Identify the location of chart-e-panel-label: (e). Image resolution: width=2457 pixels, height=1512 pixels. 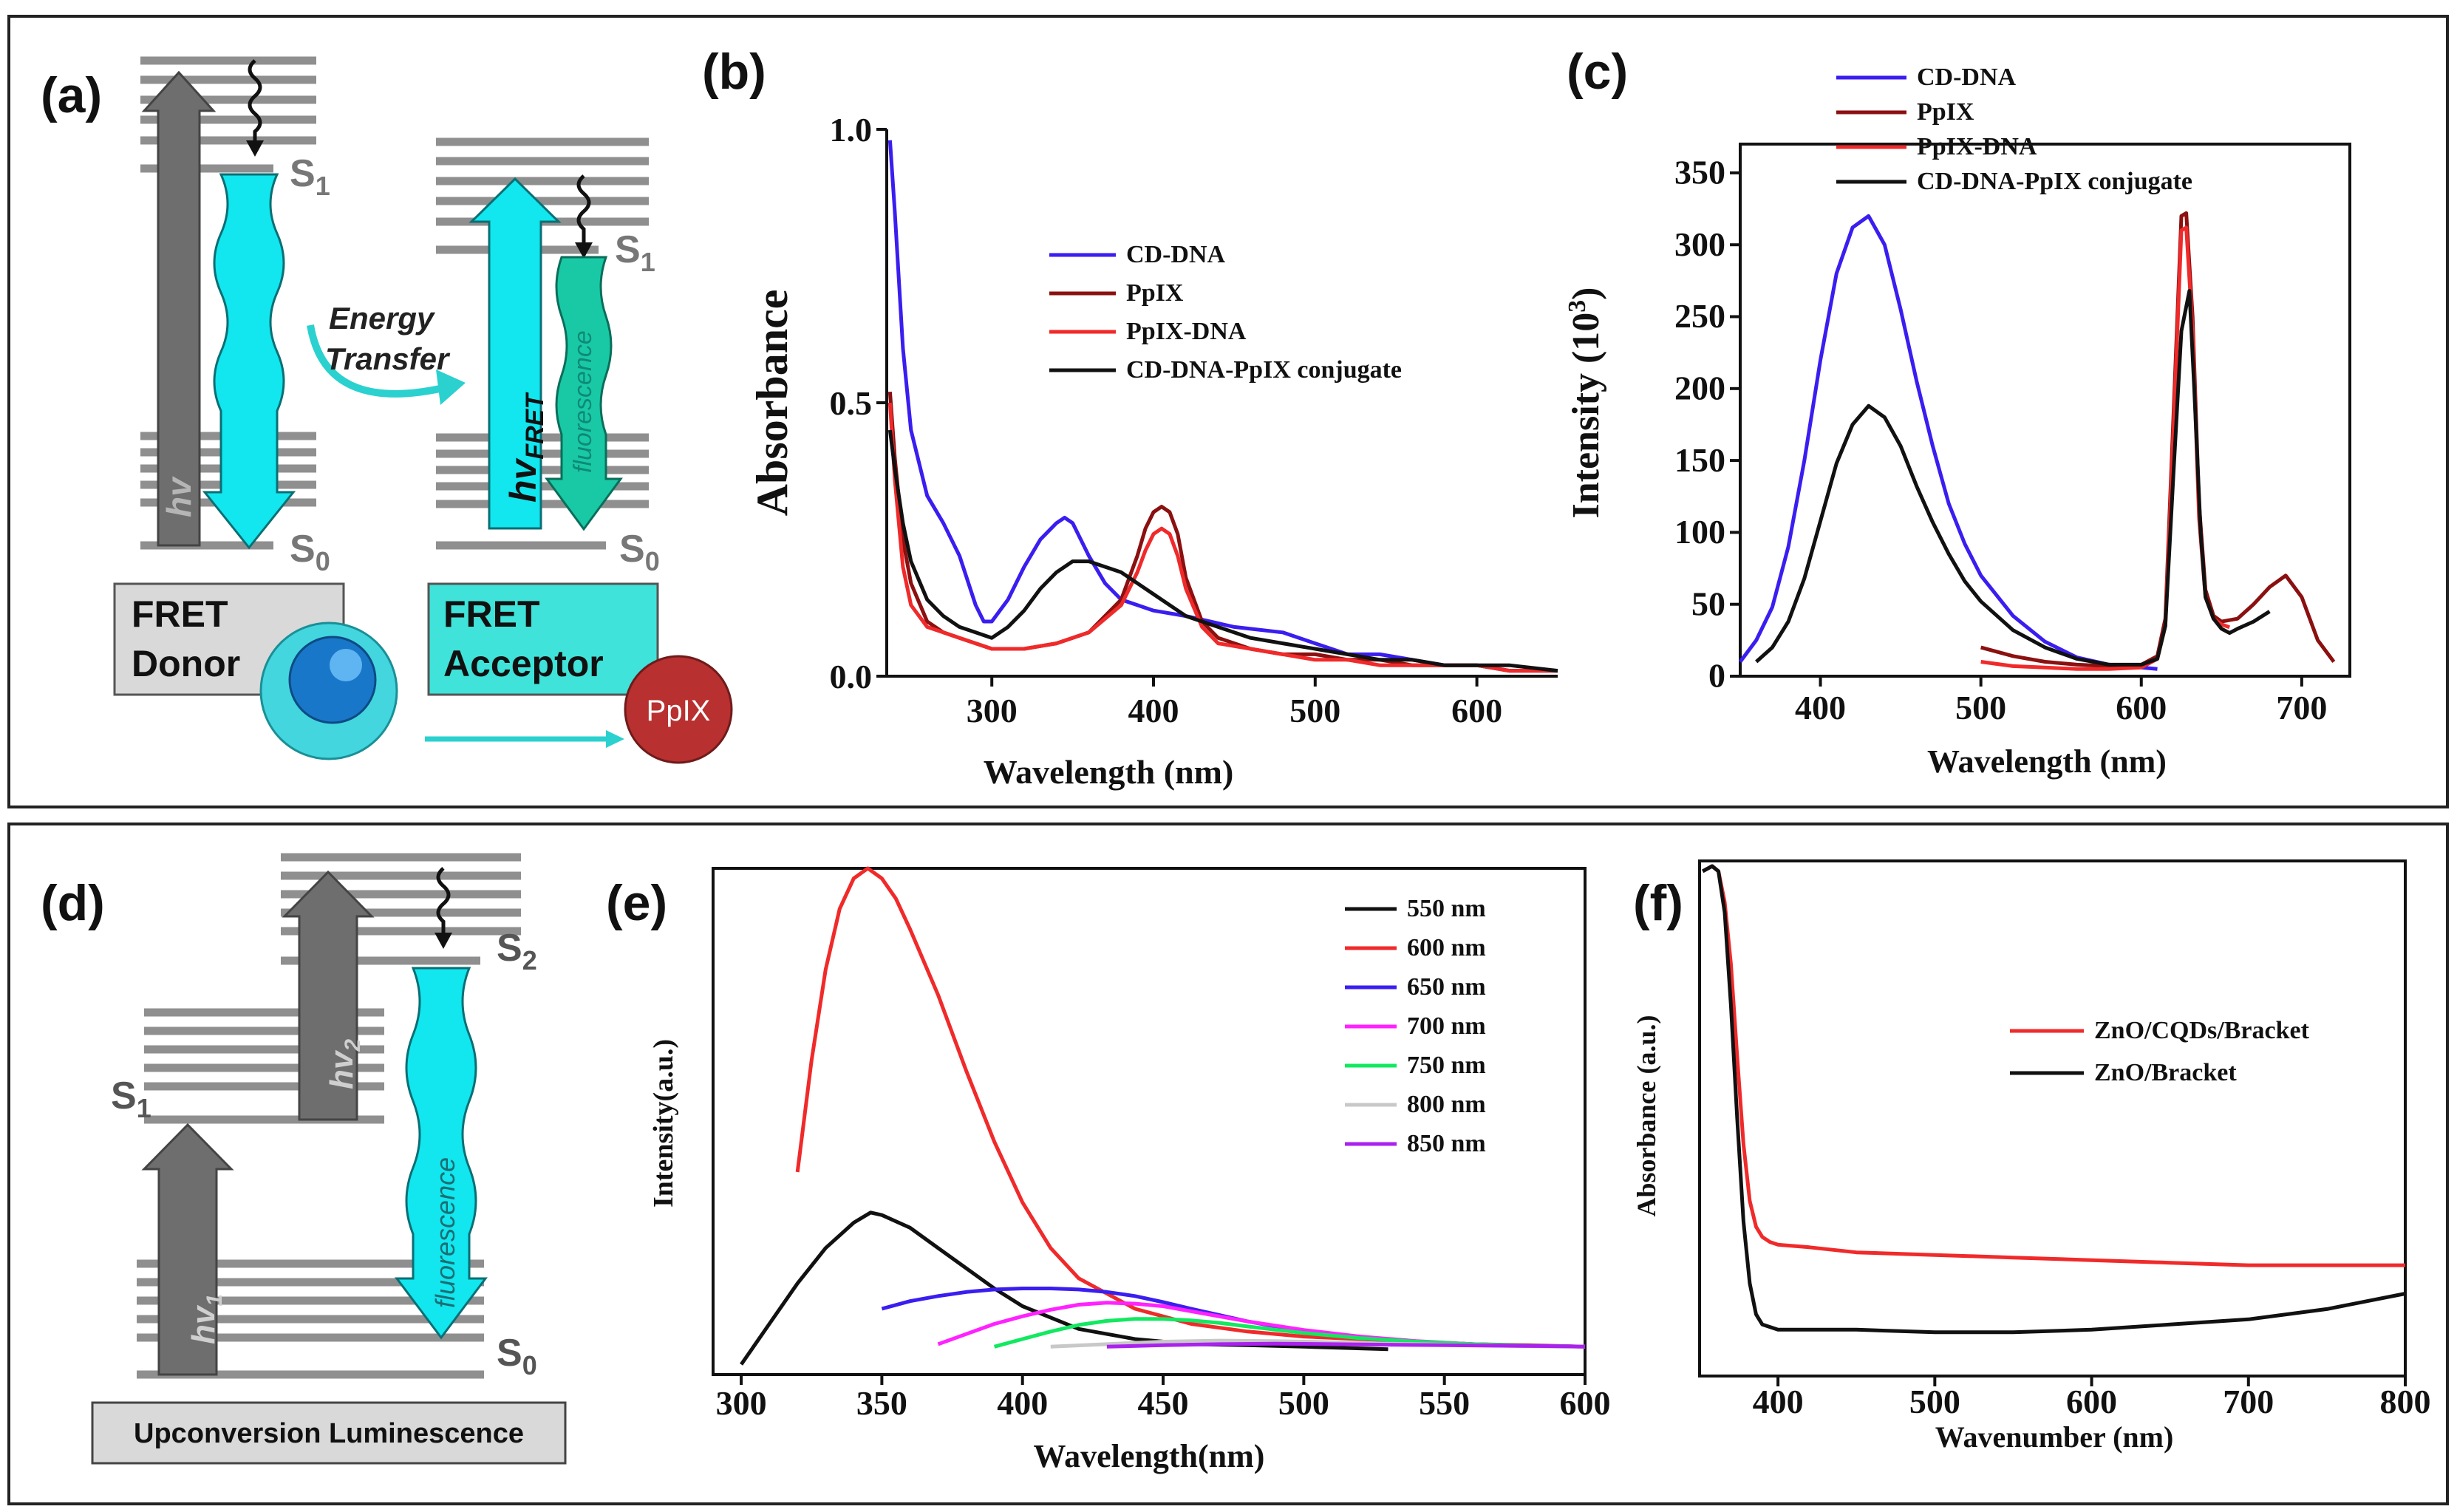
(636, 903).